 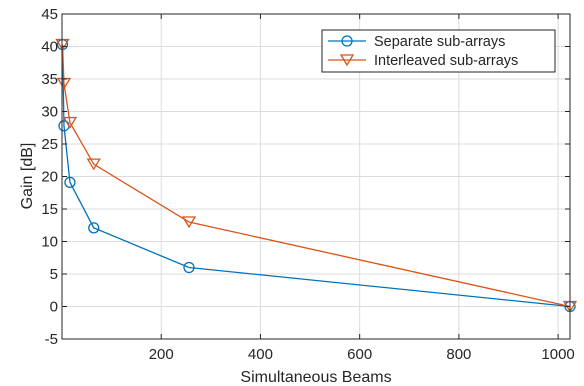 I want to click on legend-label-separate: Separate sub-arrays, so click(x=439, y=42).